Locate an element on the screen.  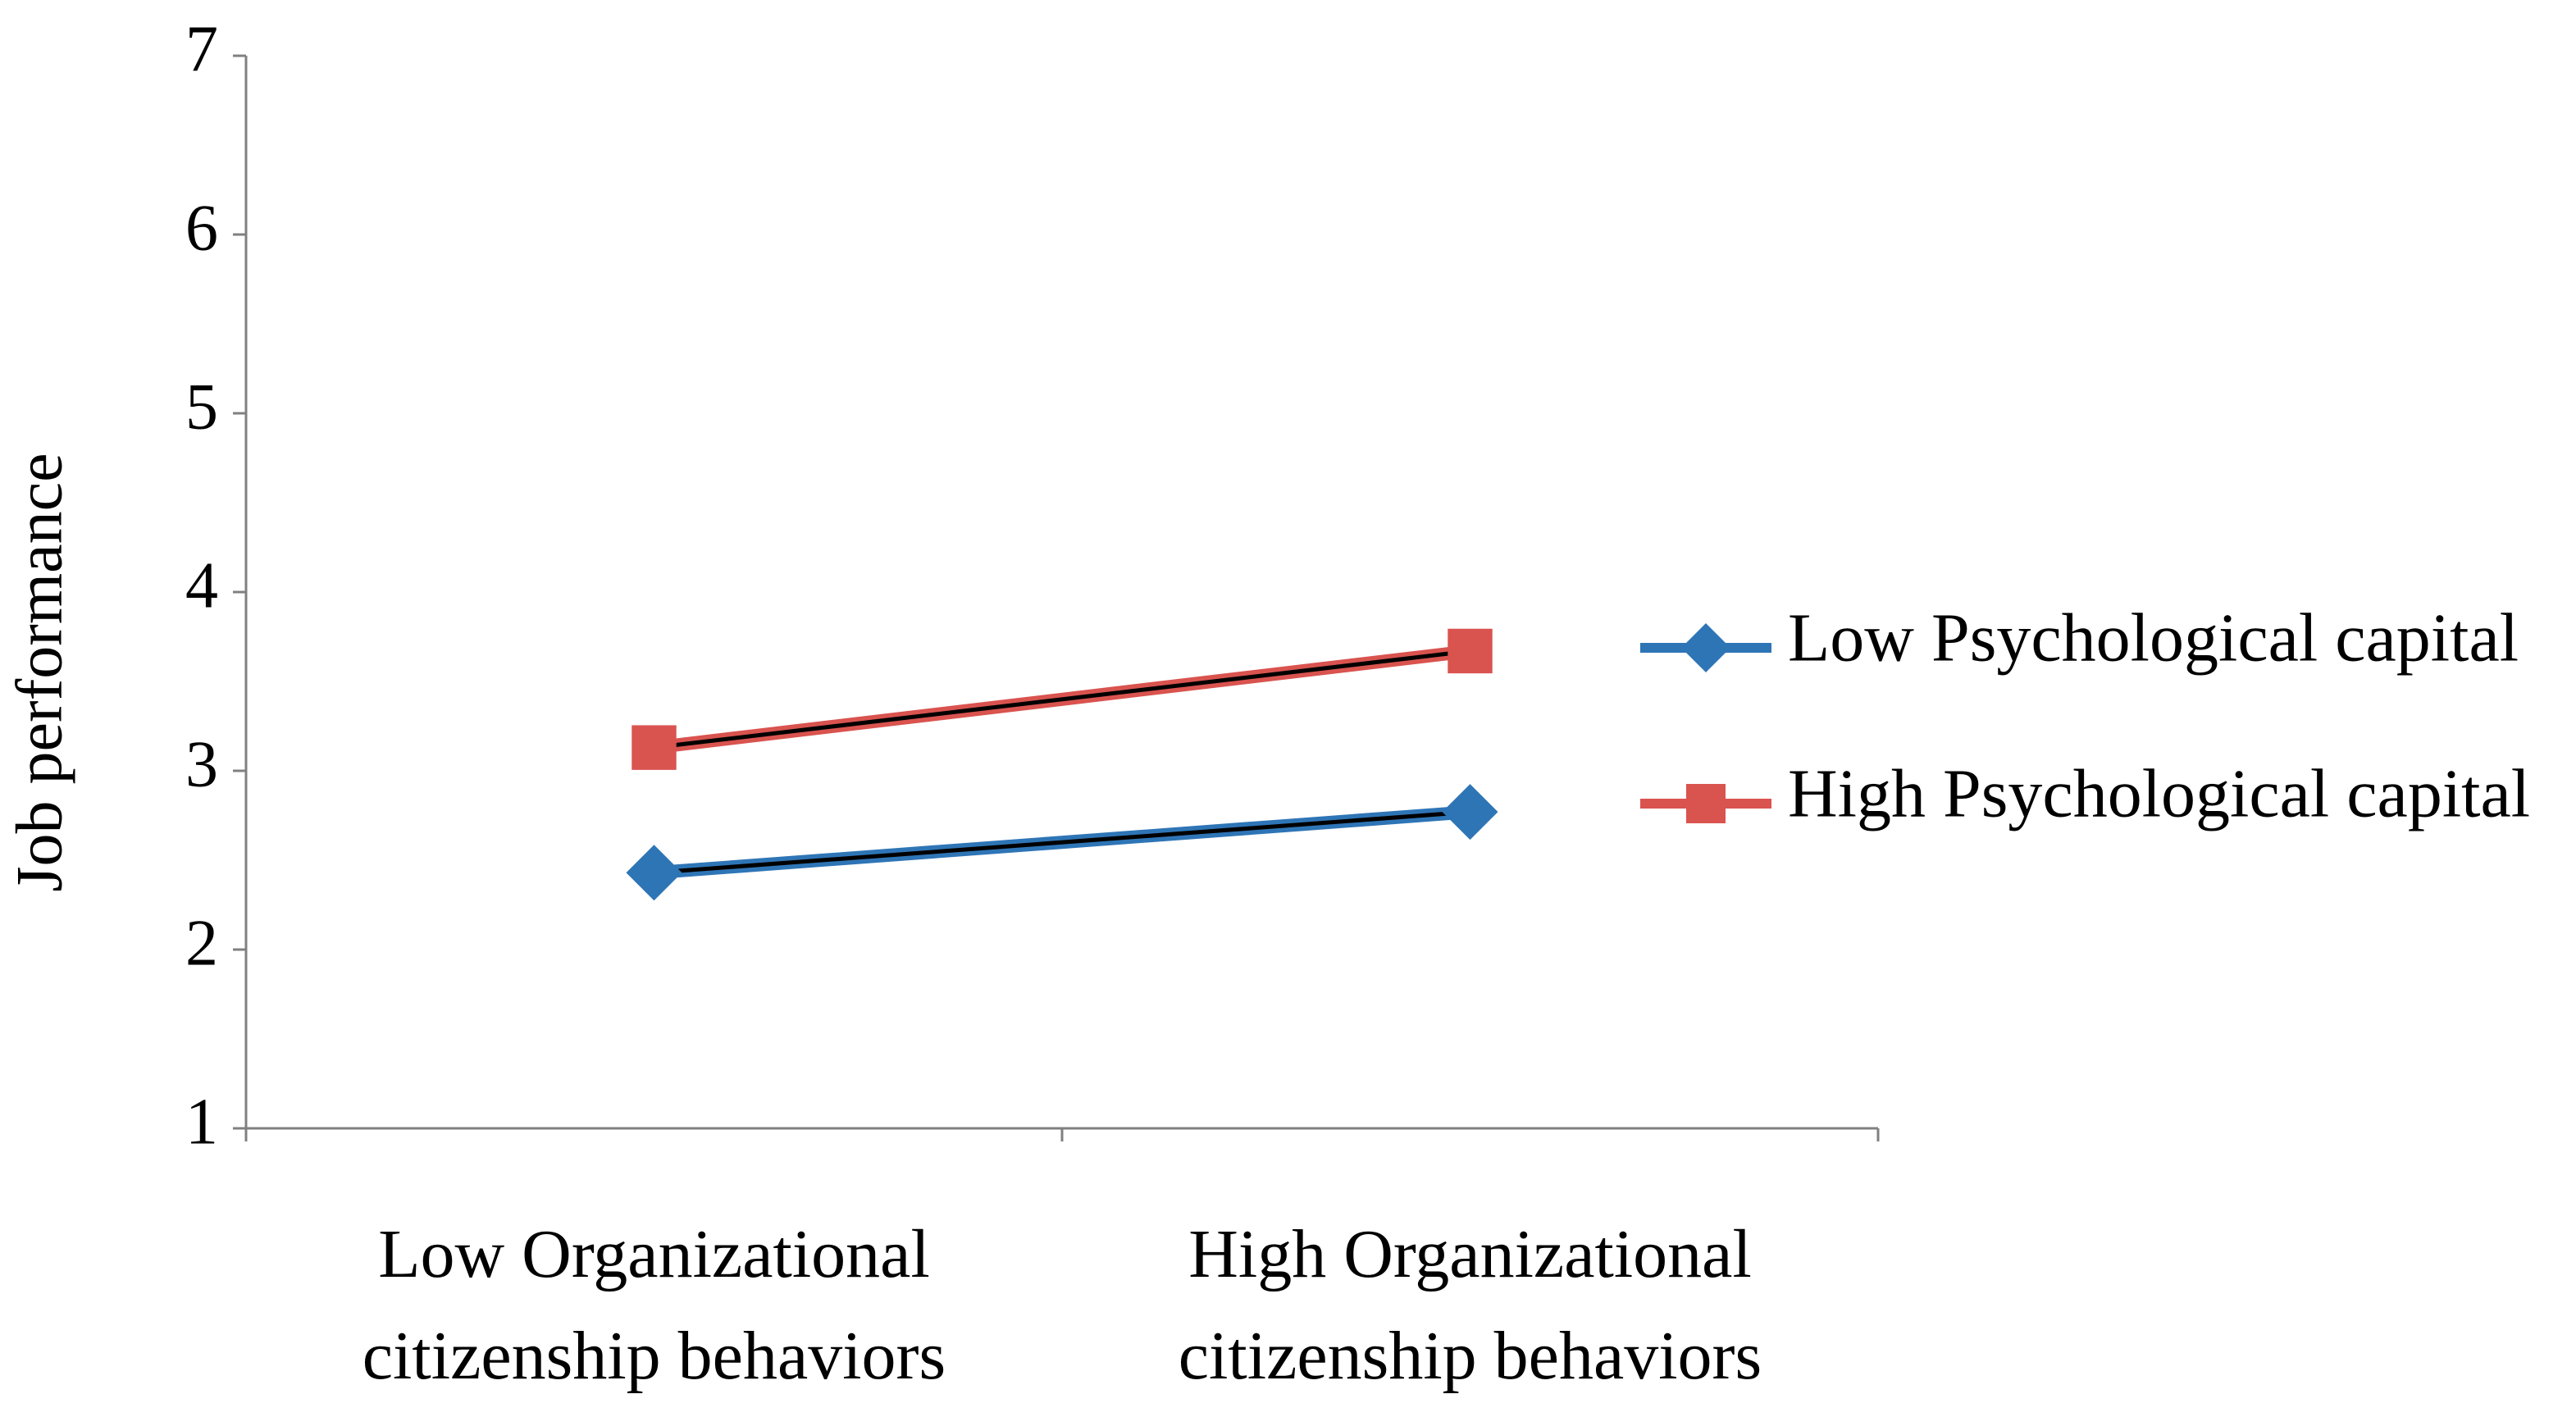
y-tick-label: 4 is located at coordinates (201, 585).